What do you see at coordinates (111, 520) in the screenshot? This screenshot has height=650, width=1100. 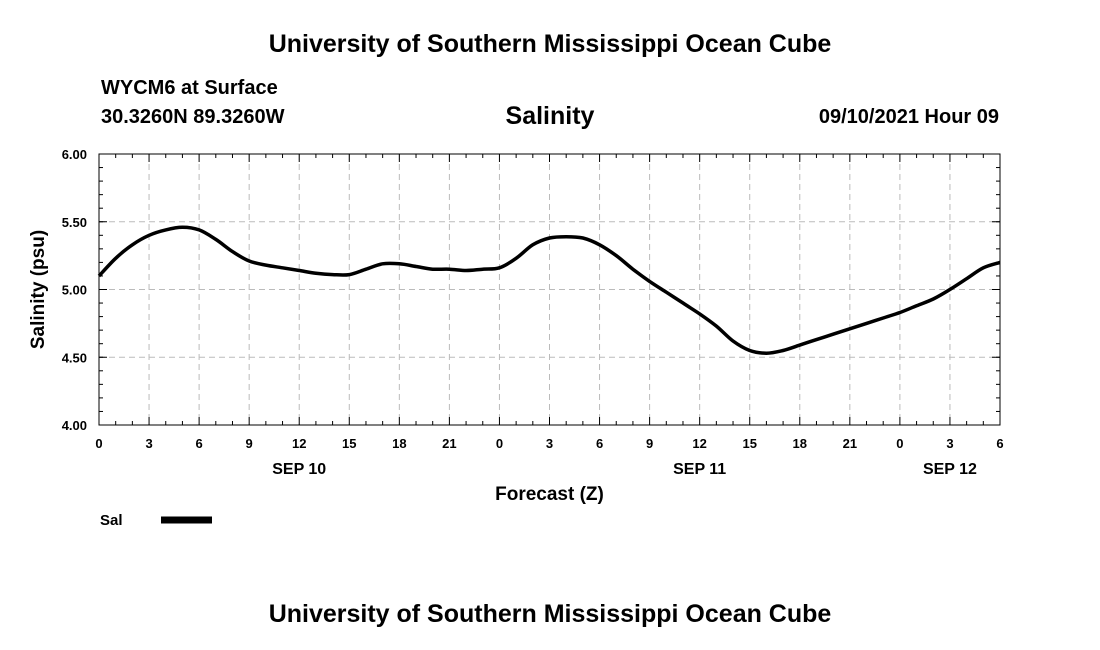 I see `legend-label: Sal` at bounding box center [111, 520].